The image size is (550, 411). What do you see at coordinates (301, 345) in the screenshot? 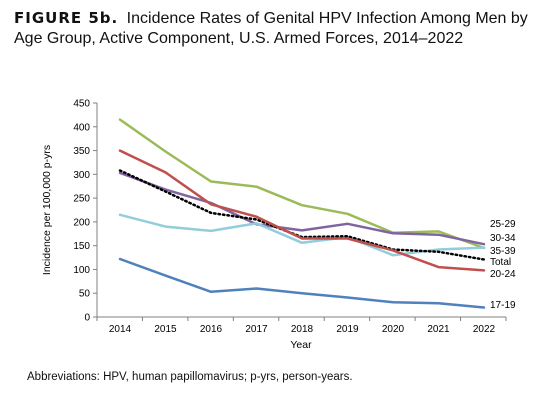
I see `x-axis-label: Year` at bounding box center [301, 345].